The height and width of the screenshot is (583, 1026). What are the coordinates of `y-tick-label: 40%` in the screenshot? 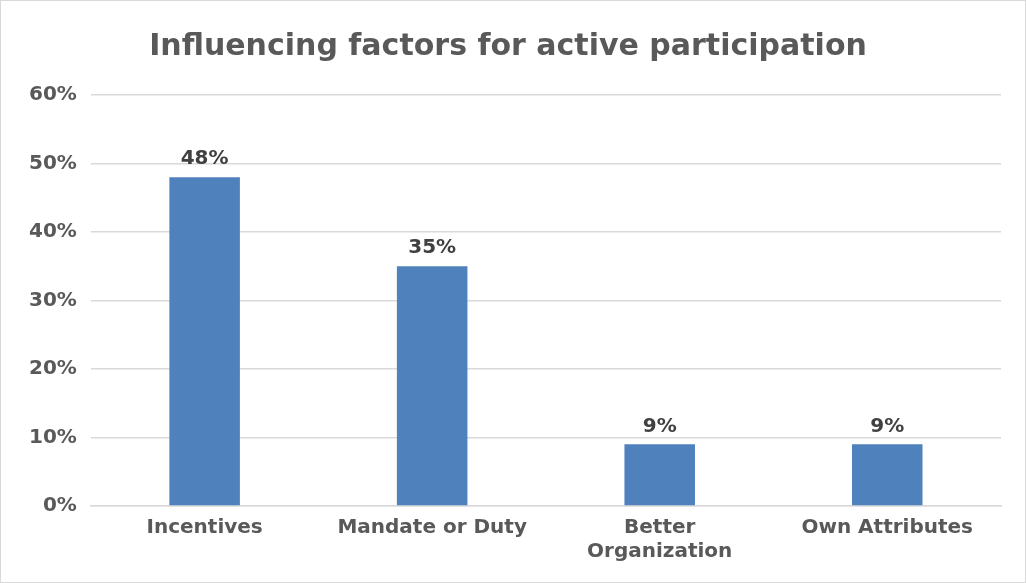 It's located at (53, 230).